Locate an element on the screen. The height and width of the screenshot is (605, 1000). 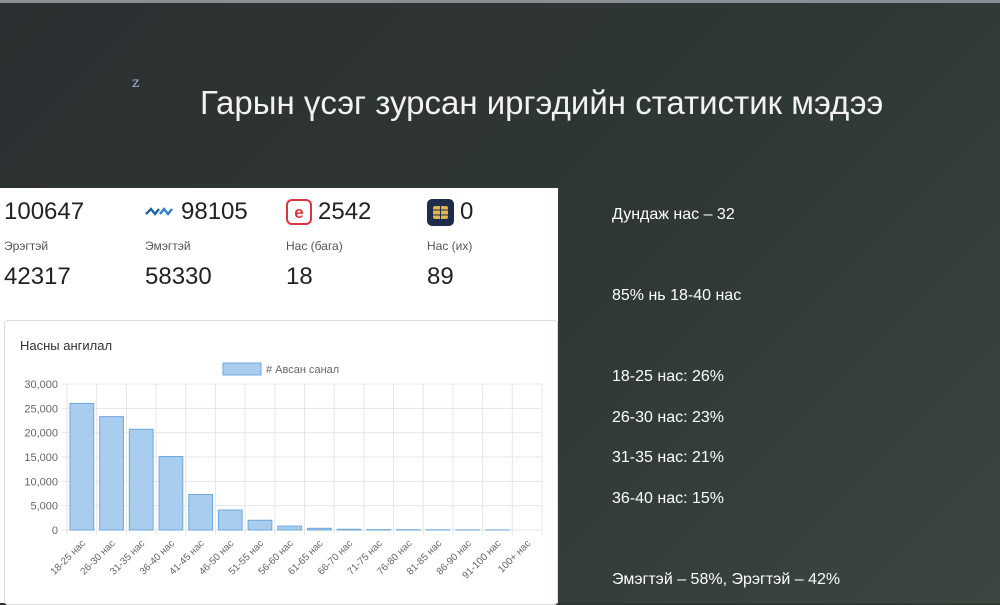
stat-e-value: 2542 is located at coordinates (344, 211).